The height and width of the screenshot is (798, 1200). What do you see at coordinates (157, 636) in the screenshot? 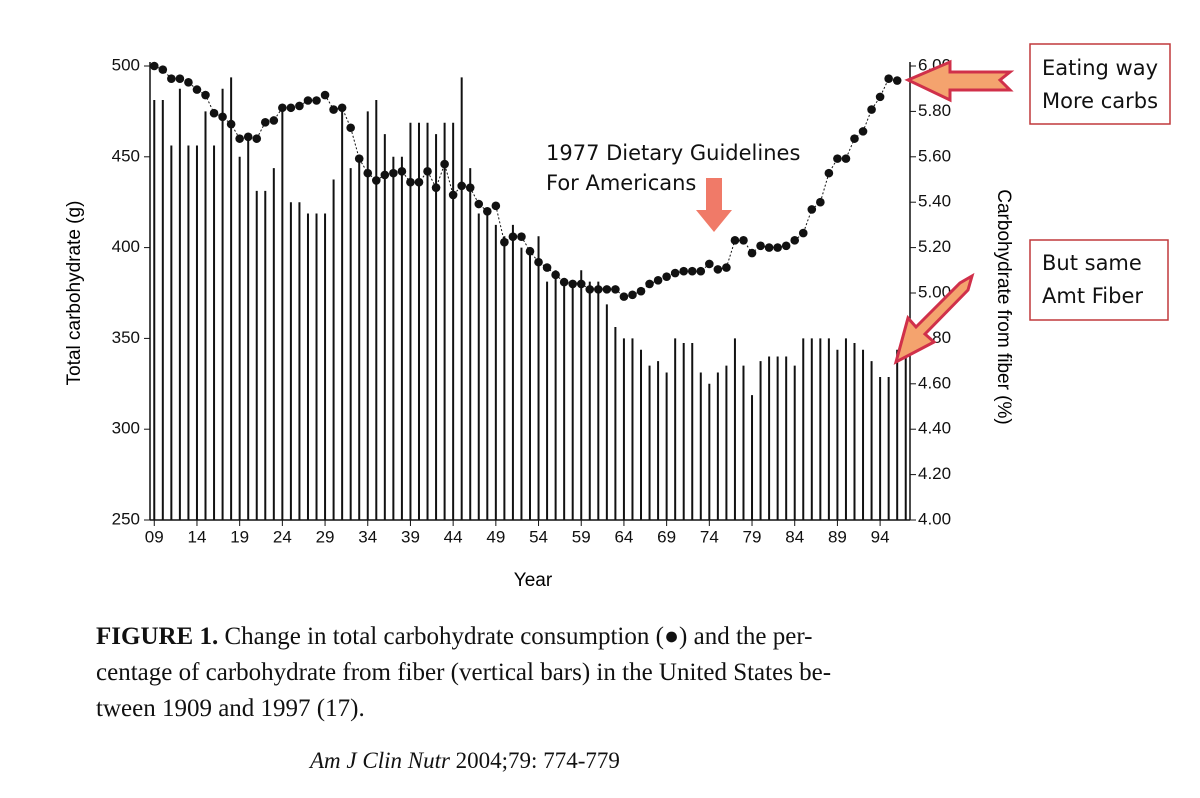
I see `caption-label: FIGURE 1.` at bounding box center [157, 636].